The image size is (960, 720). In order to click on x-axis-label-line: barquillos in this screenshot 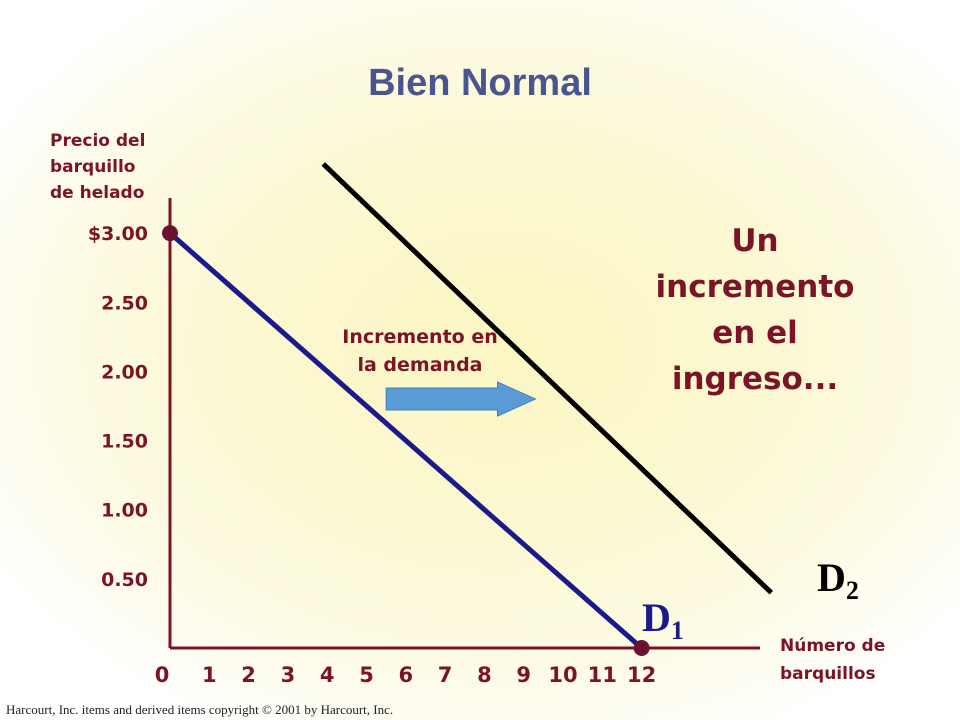, I will do `click(828, 674)`.